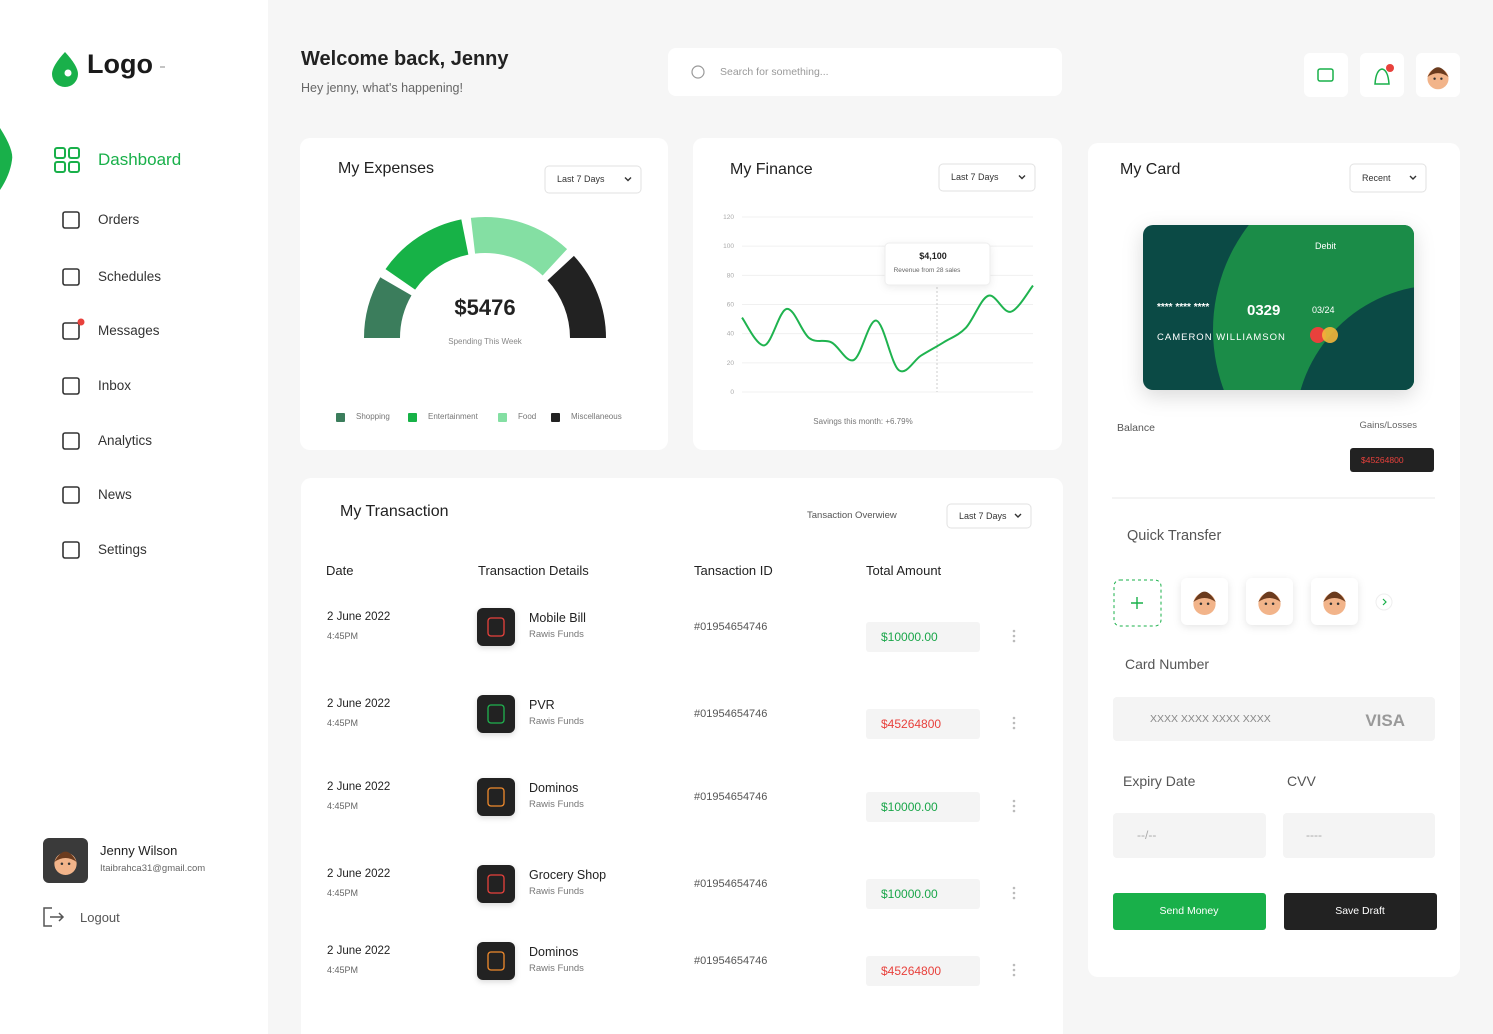 This screenshot has height=1034, width=1493. What do you see at coordinates (405, 59) in the screenshot?
I see `page-title: Welcome back, Jenny` at bounding box center [405, 59].